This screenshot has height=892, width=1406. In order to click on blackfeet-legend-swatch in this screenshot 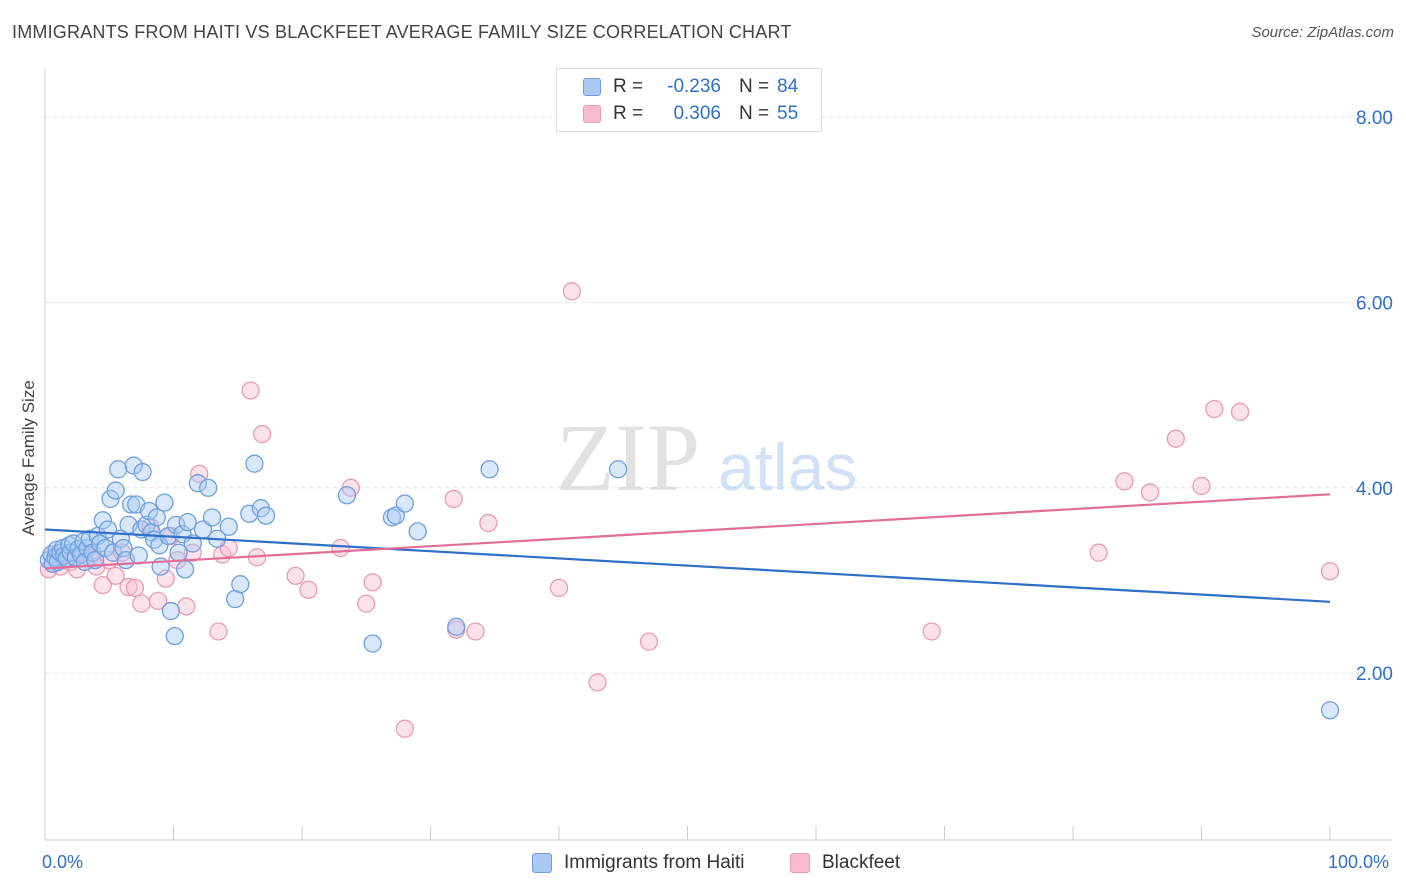, I will do `click(800, 863)`.